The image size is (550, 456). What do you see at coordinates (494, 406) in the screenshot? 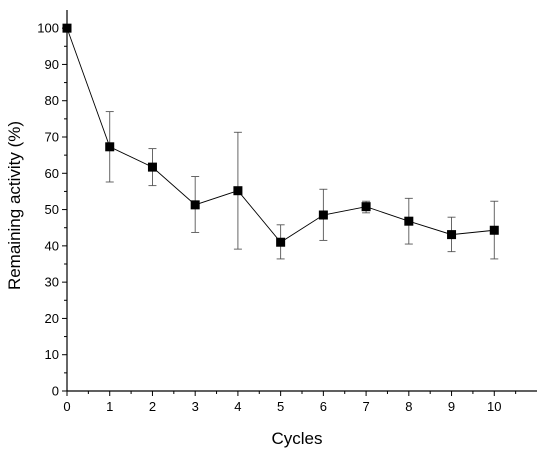
I see `x-tick-label: 10` at bounding box center [494, 406].